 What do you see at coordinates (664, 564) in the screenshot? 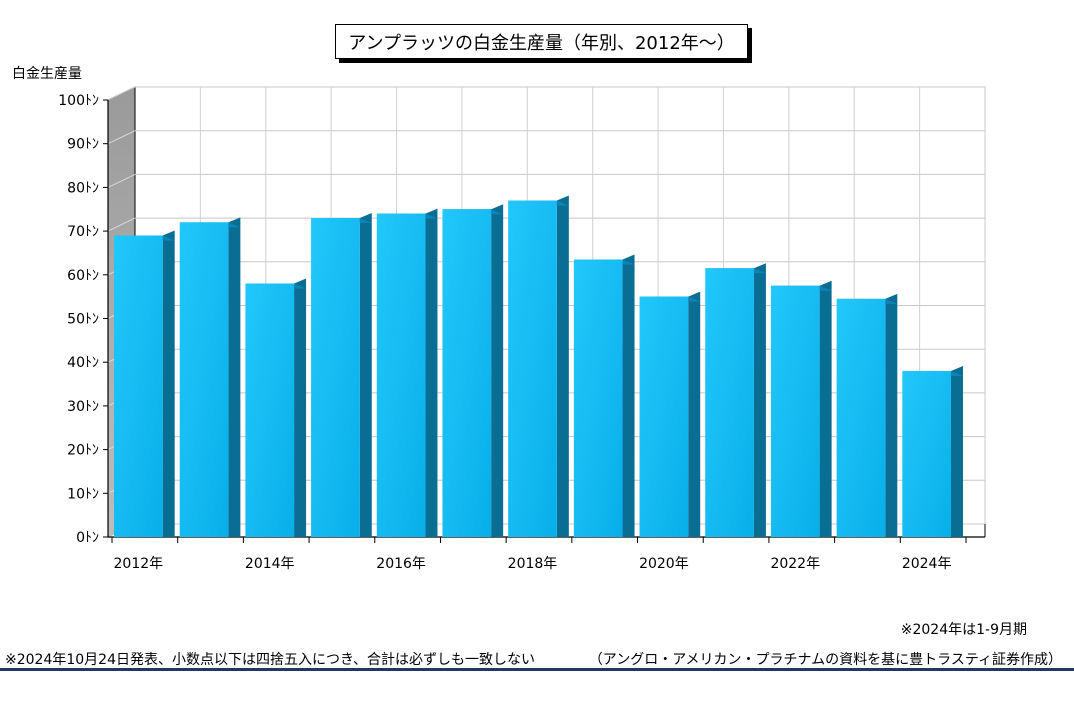
I see `x-tick-label: 2020年` at bounding box center [664, 564].